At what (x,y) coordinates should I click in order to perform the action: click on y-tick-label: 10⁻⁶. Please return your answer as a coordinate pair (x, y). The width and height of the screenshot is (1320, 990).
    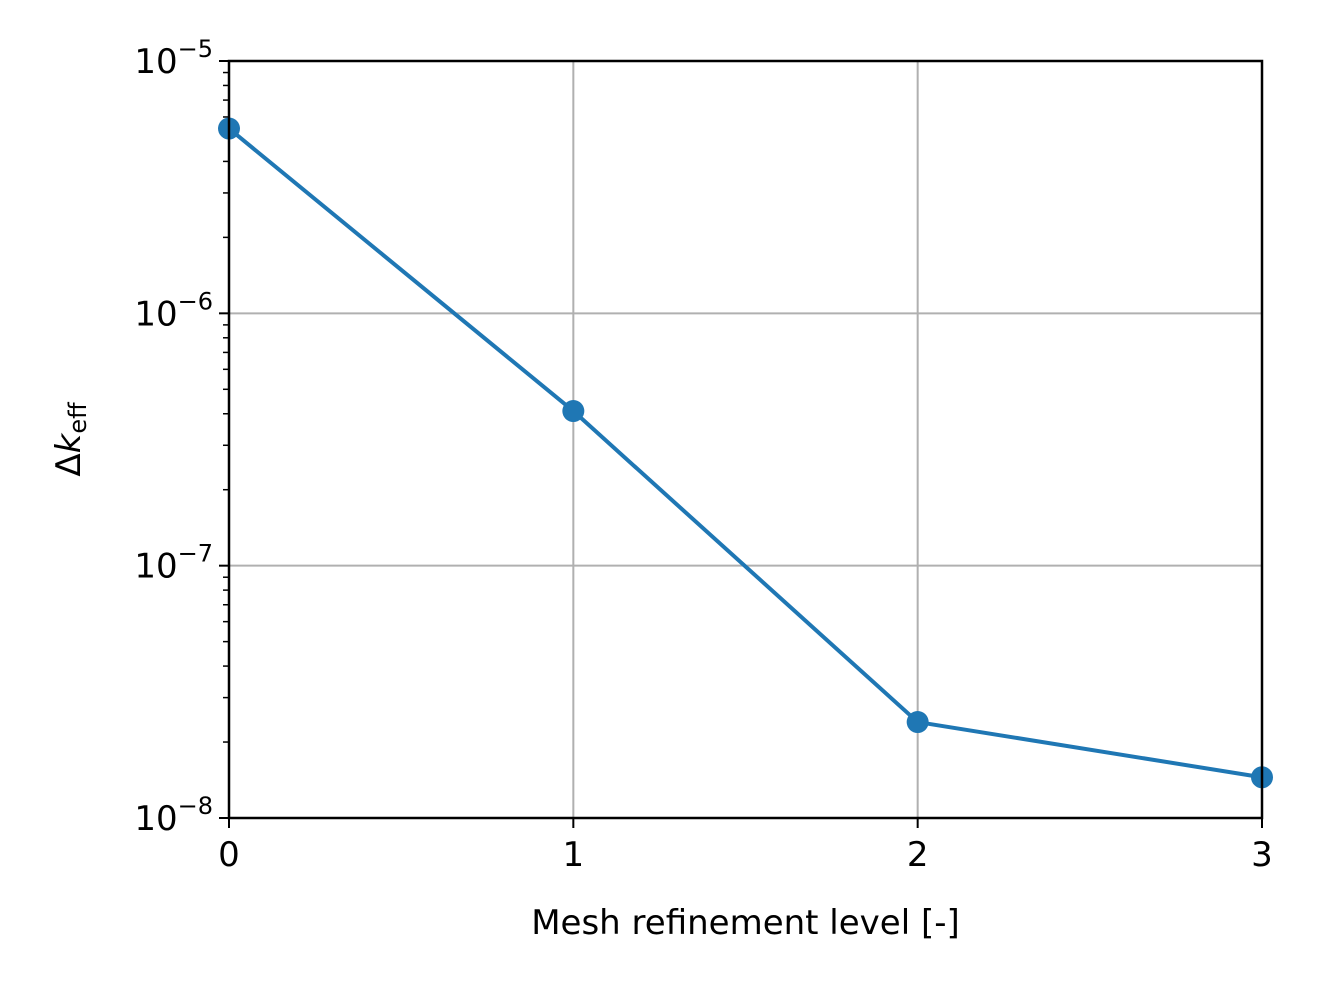
    Looking at the image, I should click on (173, 310).